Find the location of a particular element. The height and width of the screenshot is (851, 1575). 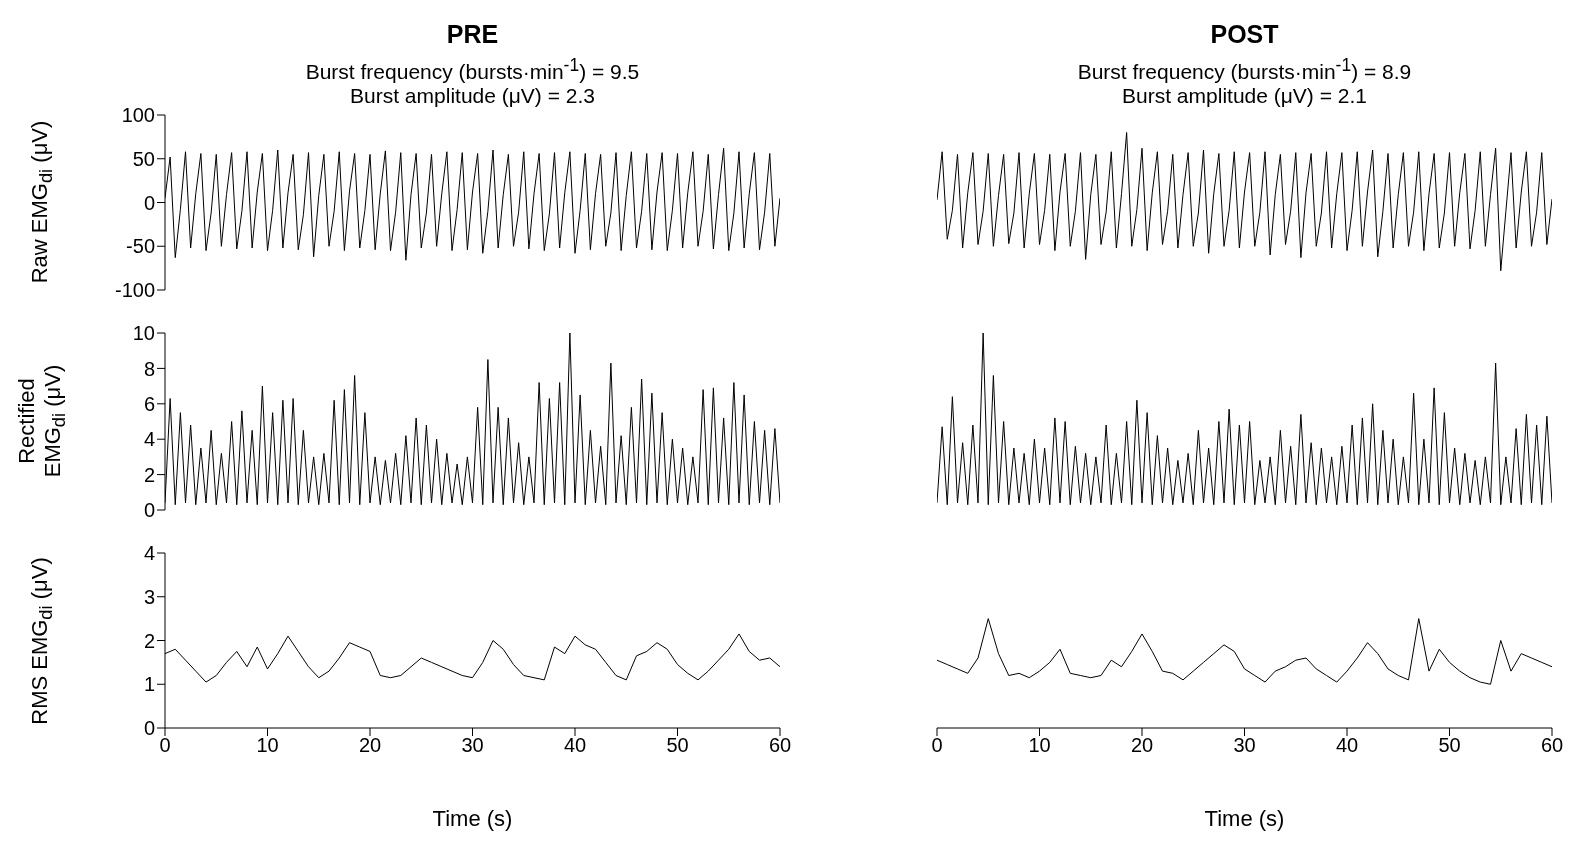

y-tick-label: 8 is located at coordinates (149, 368).